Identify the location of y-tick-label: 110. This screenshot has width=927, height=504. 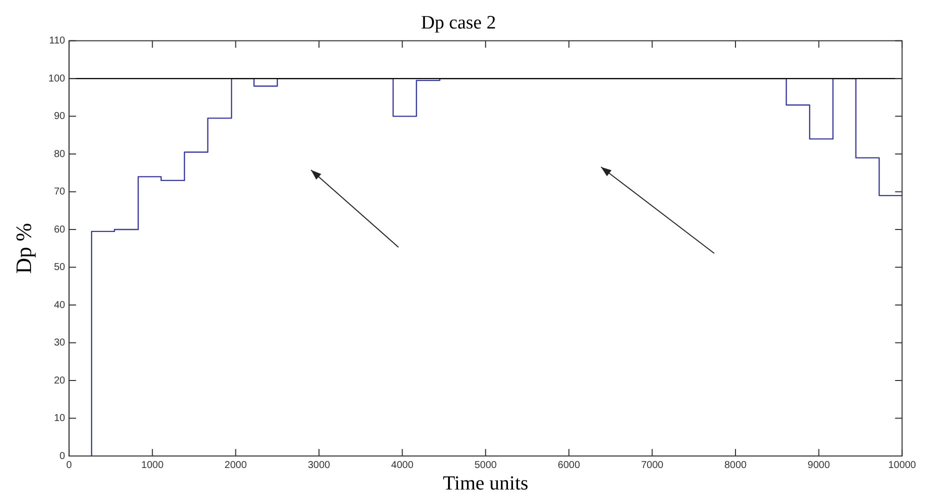
(57, 41).